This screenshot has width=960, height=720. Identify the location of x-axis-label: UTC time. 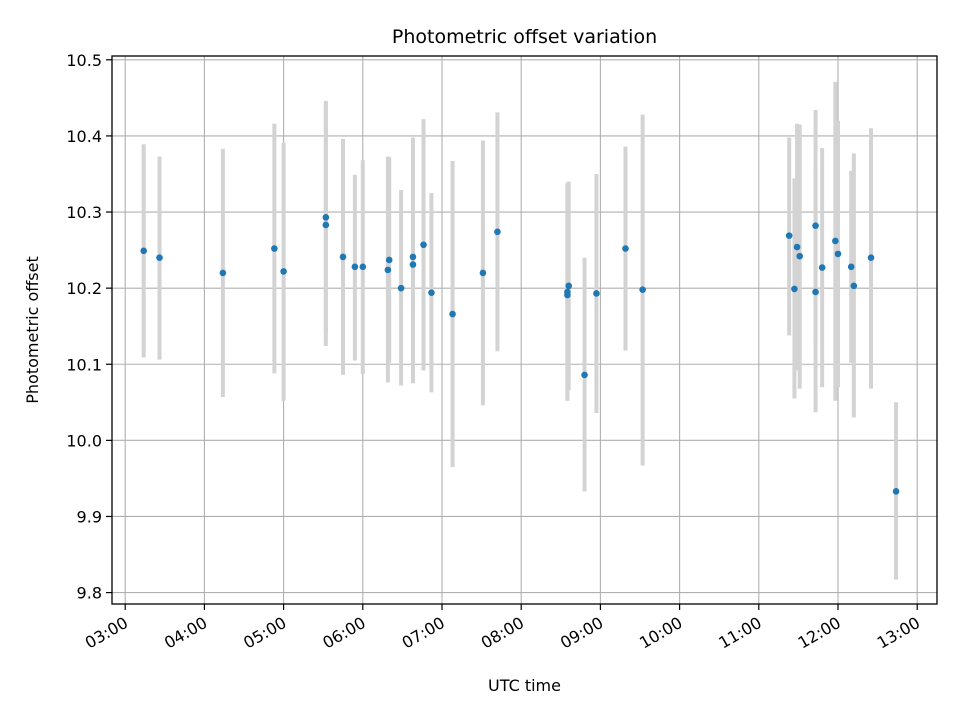
(524, 685).